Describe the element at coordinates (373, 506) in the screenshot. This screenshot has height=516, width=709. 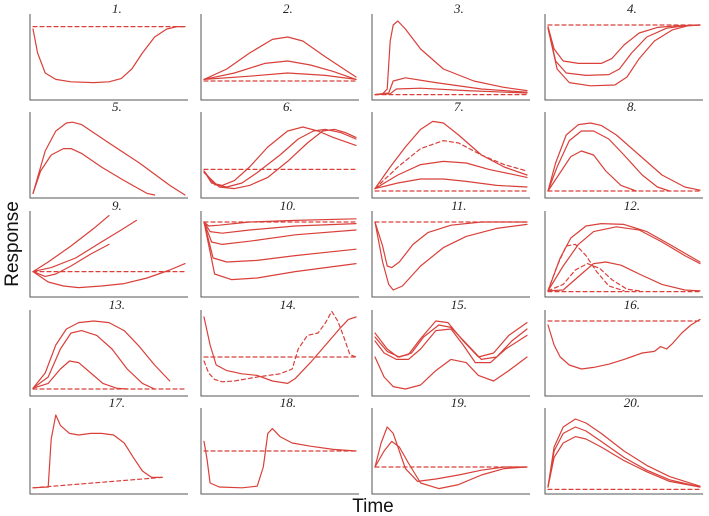
I see `x-axis-title: Time` at that location.